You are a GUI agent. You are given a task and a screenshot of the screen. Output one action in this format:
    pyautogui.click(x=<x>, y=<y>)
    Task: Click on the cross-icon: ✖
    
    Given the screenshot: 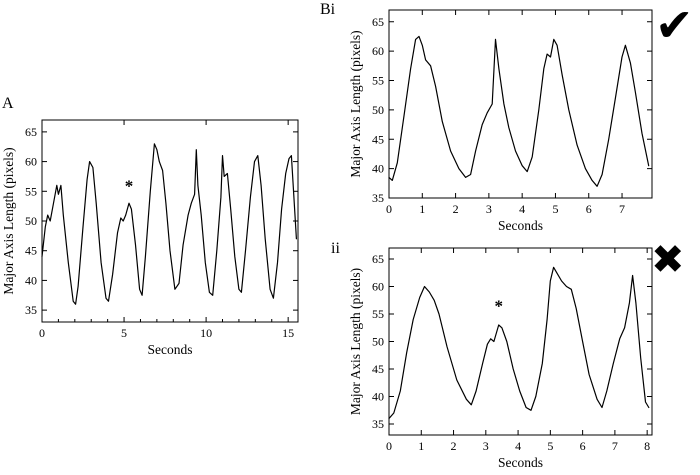 What is the action you would take?
    pyautogui.click(x=668, y=260)
    